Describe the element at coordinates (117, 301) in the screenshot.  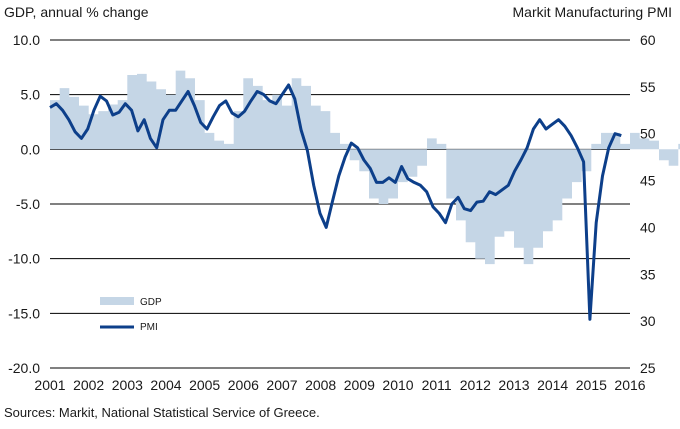
I see `legend-gdp-swatch` at that location.